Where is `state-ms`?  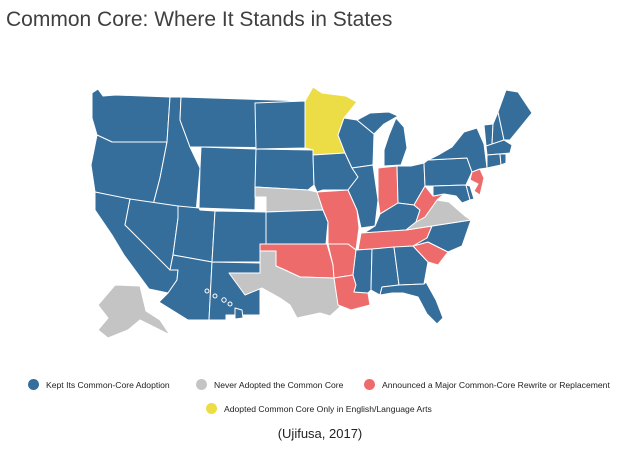 state-ms is located at coordinates (362, 271).